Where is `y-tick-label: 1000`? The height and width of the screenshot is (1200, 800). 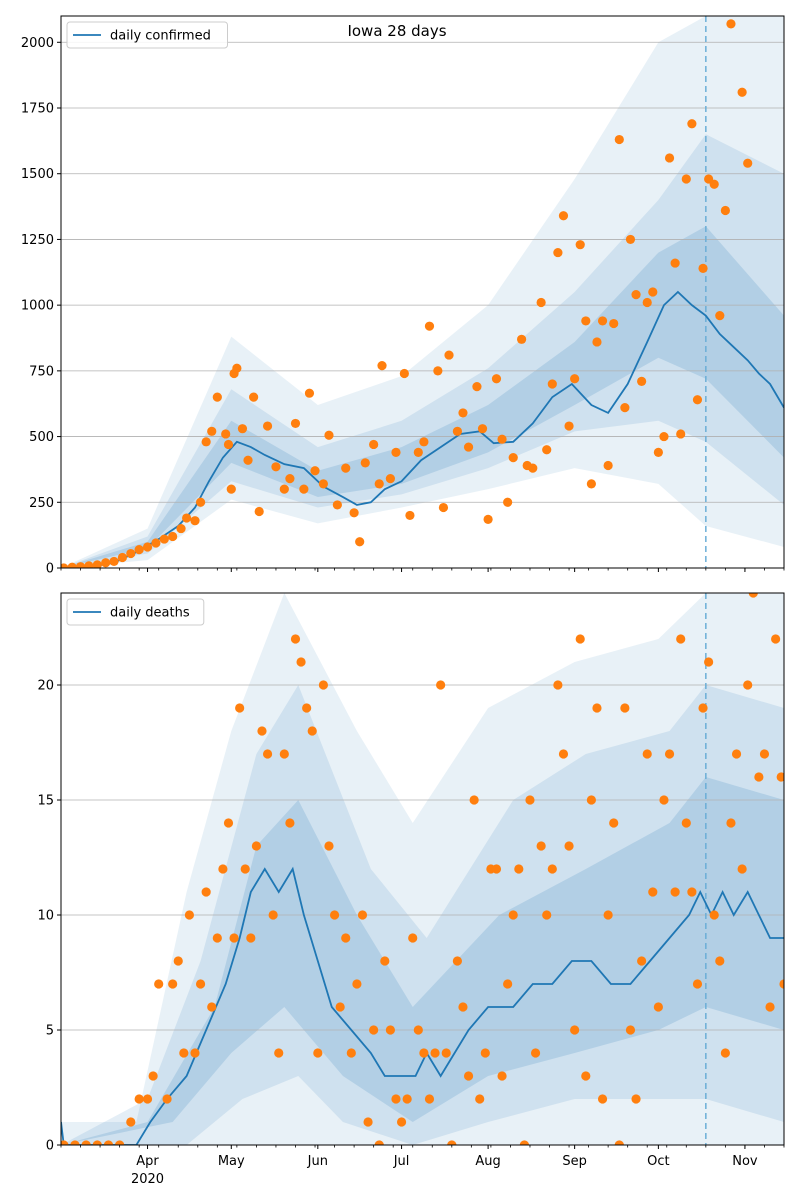
y-tick-label: 1000 is located at coordinates (37, 306).